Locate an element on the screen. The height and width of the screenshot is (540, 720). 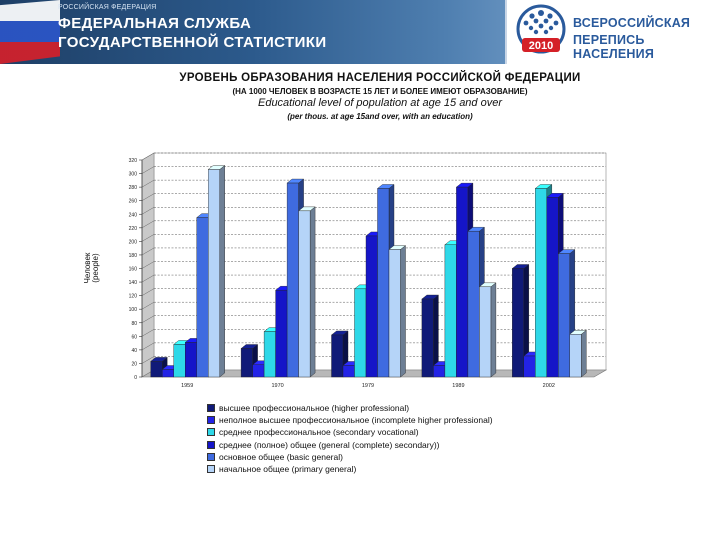
y-tick-label: 320 is located at coordinates (133, 161).